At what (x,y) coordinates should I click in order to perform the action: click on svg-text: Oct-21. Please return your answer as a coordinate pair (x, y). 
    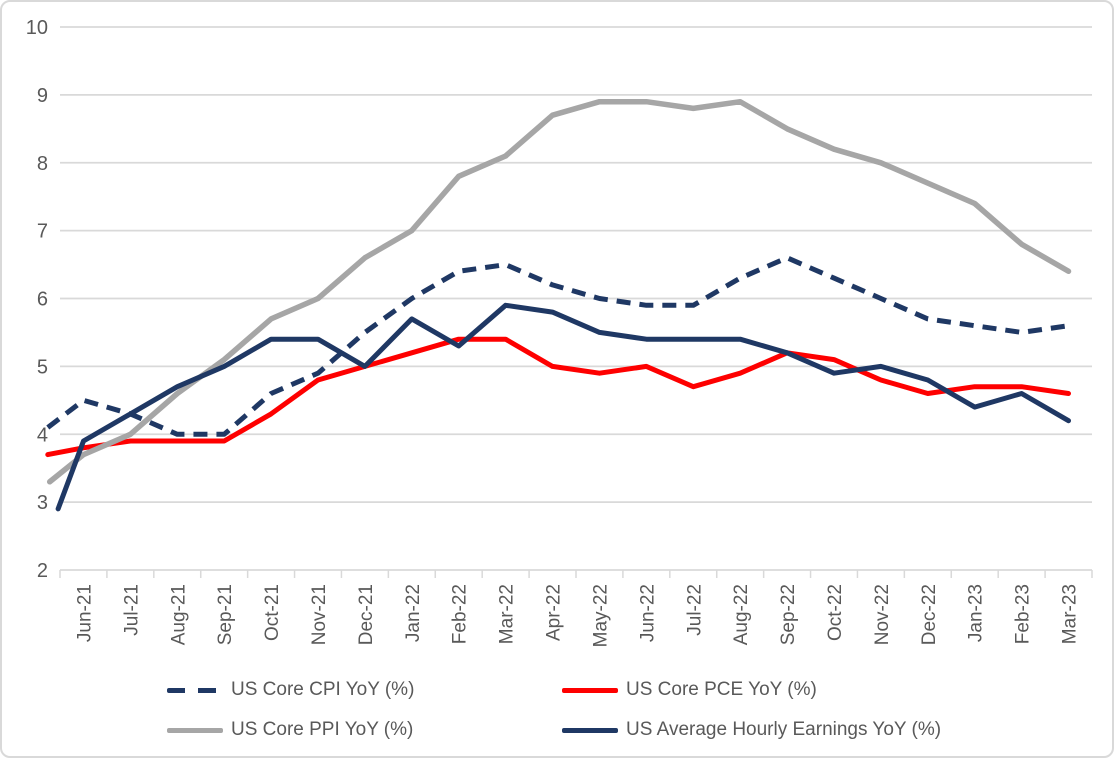
    Looking at the image, I should click on (272, 612).